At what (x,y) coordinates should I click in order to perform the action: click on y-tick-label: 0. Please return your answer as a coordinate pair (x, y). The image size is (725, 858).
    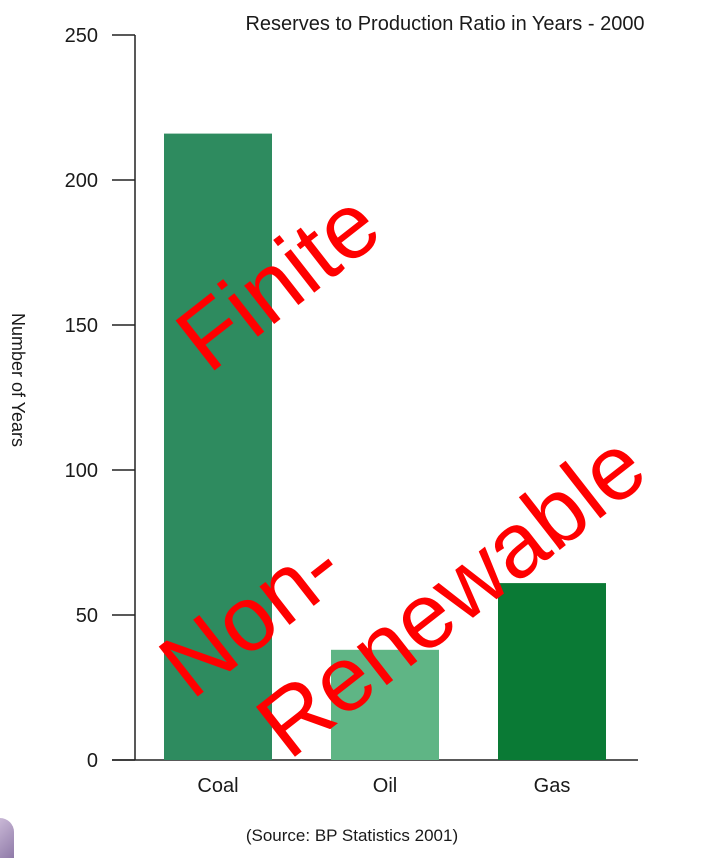
    Looking at the image, I should click on (92, 761).